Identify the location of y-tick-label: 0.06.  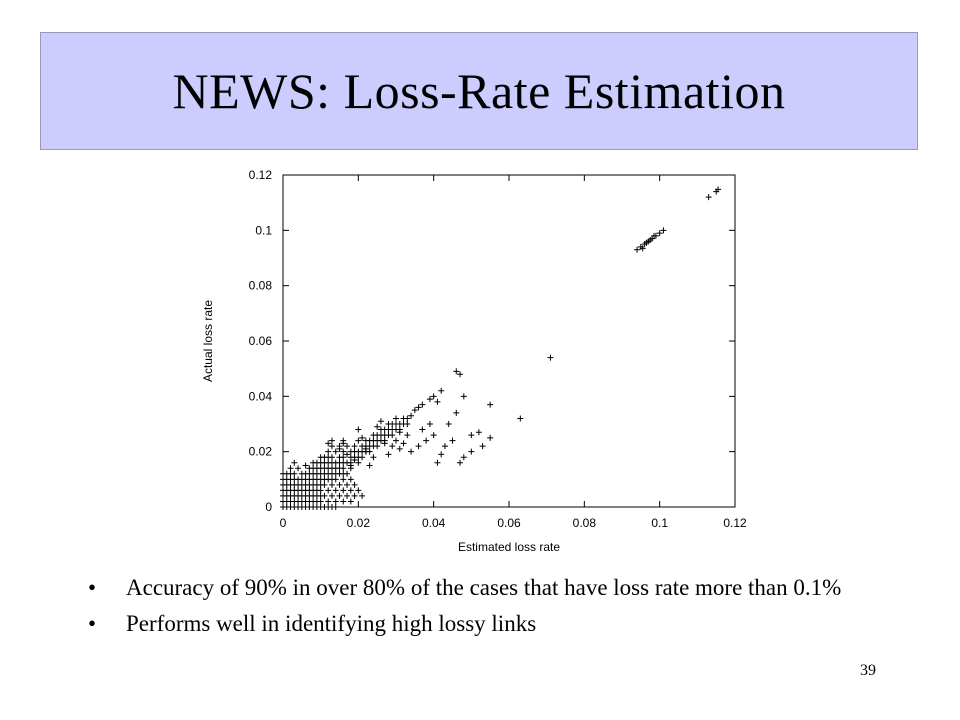
(261, 341).